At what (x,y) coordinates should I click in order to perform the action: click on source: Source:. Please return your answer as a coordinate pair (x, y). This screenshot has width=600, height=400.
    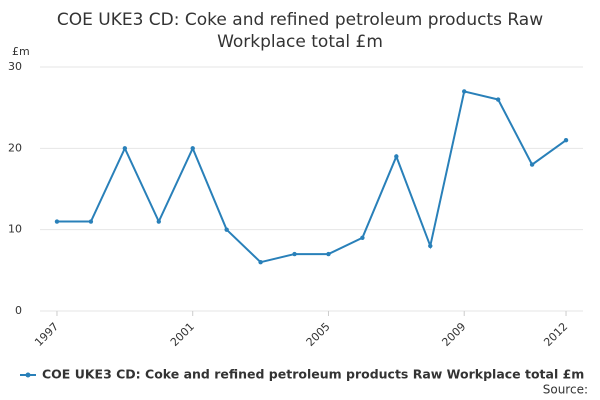
    Looking at the image, I should click on (565, 390).